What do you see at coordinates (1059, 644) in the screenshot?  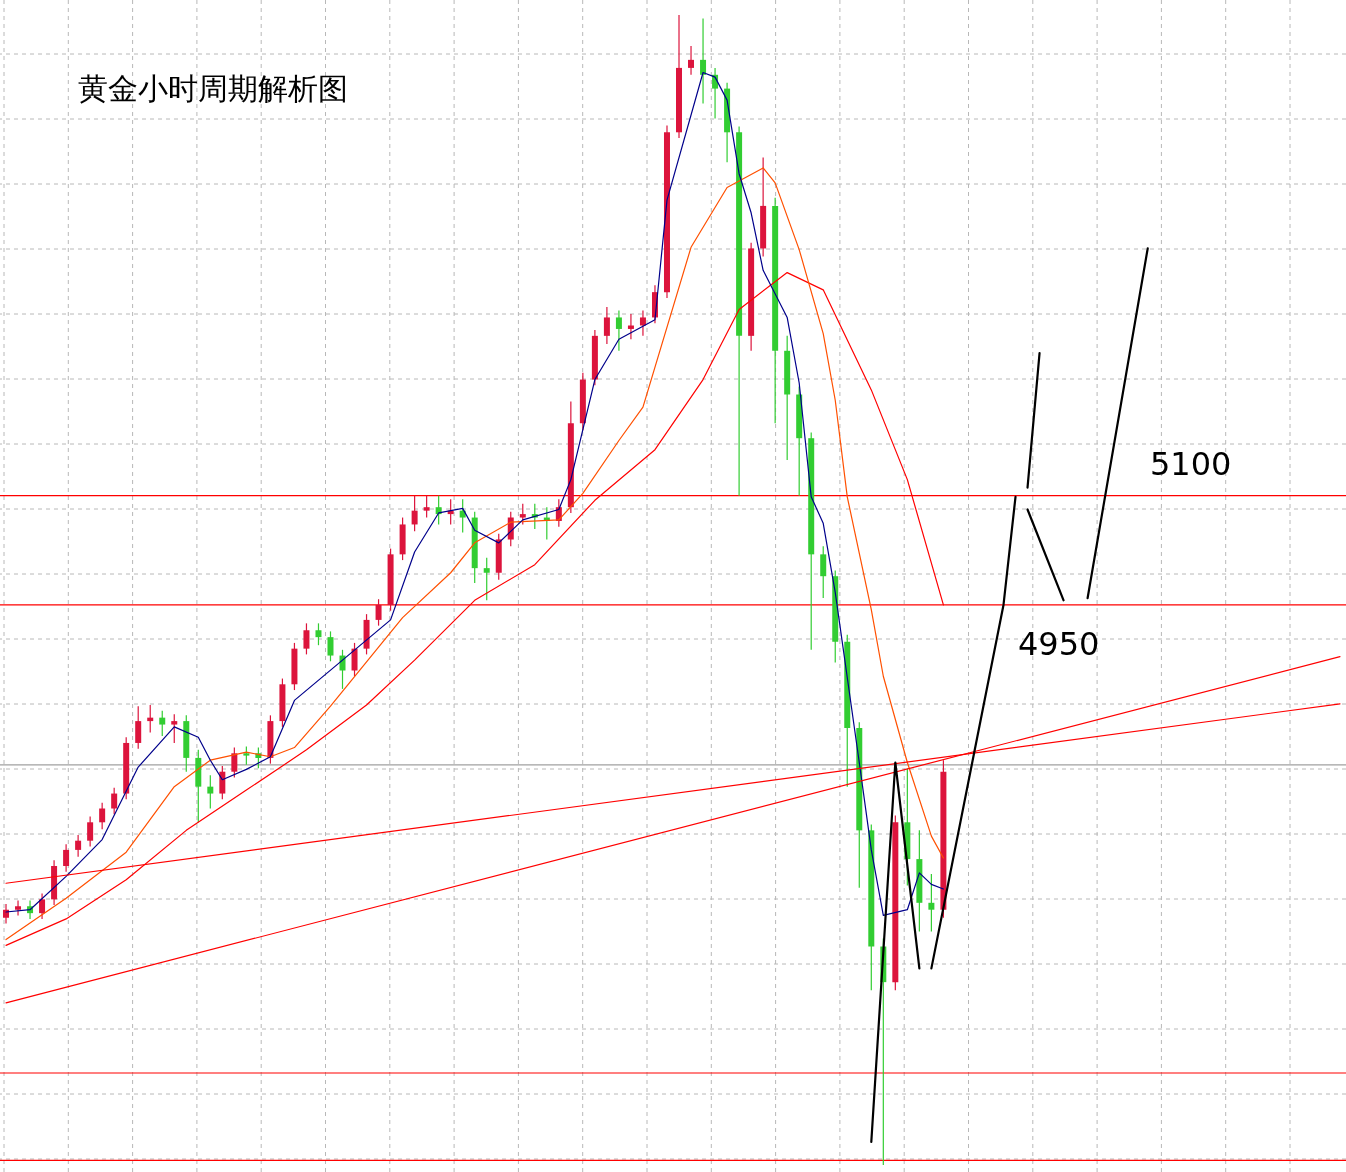 I see `annotation: 4950` at bounding box center [1059, 644].